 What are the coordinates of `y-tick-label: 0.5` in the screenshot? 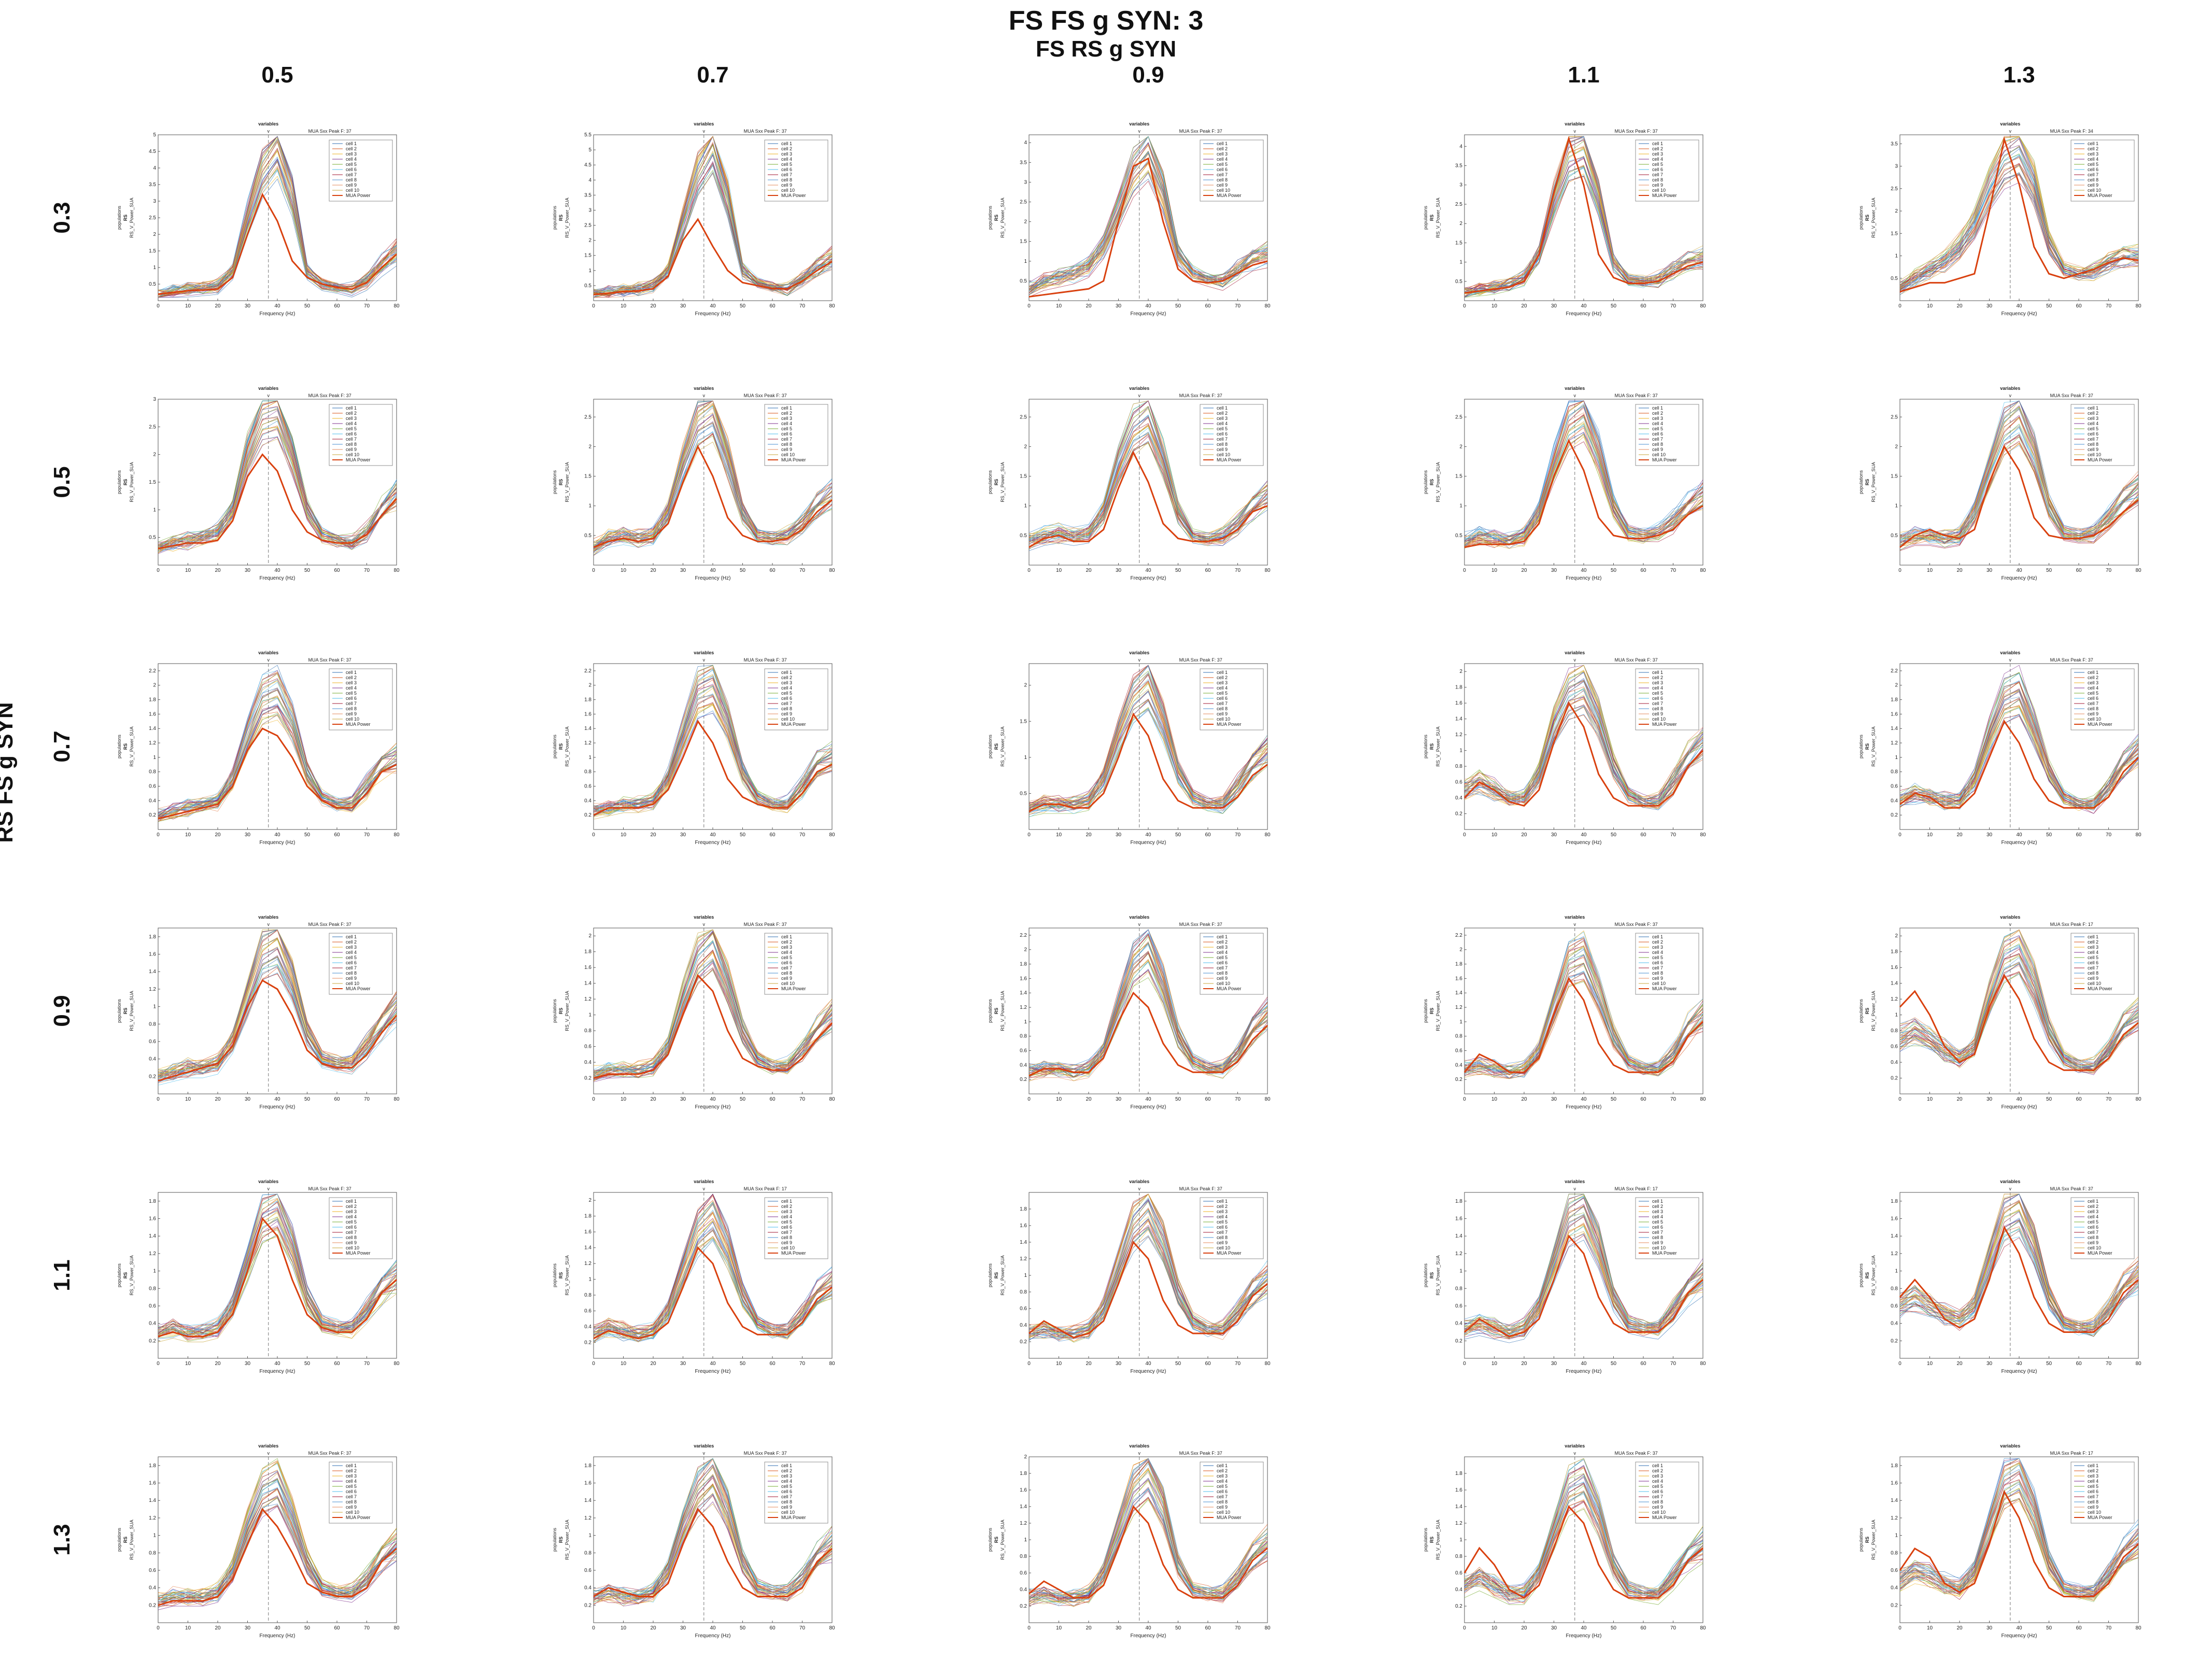 It's located at (1023, 793).